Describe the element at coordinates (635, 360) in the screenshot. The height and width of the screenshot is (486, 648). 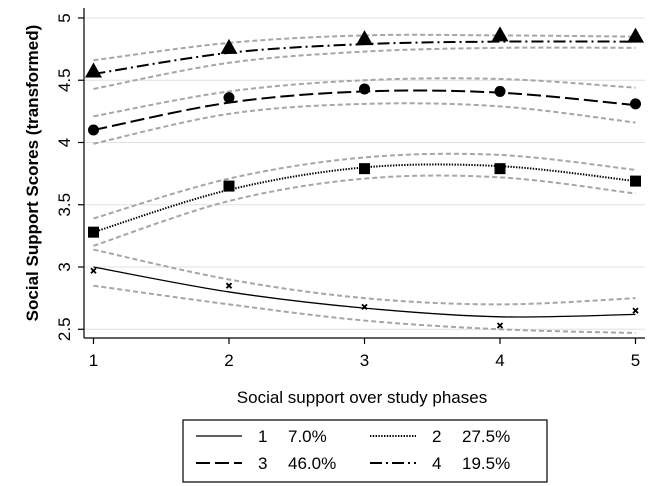
I see `x-tick-label: 5` at that location.